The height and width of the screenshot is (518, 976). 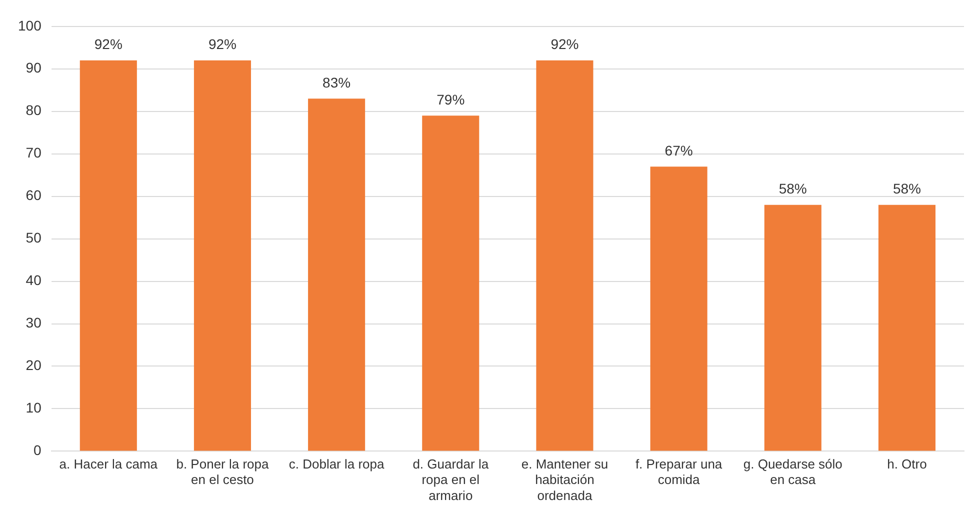 I want to click on x-tick-label: e. Mantener su habitación ordenada, so click(x=564, y=479).